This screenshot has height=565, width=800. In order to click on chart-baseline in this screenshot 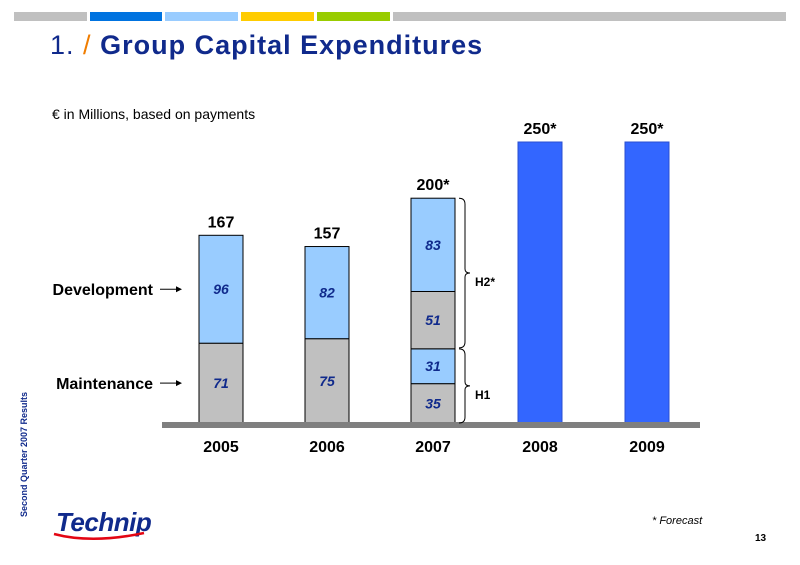, I will do `click(431, 425)`.